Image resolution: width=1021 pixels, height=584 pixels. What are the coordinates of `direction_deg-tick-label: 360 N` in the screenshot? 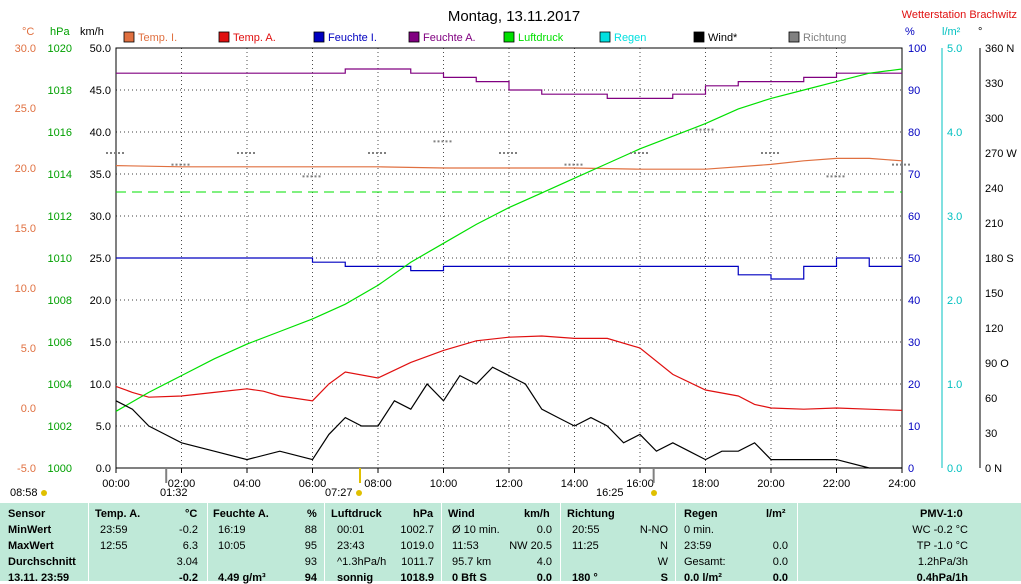 It's located at (999, 49).